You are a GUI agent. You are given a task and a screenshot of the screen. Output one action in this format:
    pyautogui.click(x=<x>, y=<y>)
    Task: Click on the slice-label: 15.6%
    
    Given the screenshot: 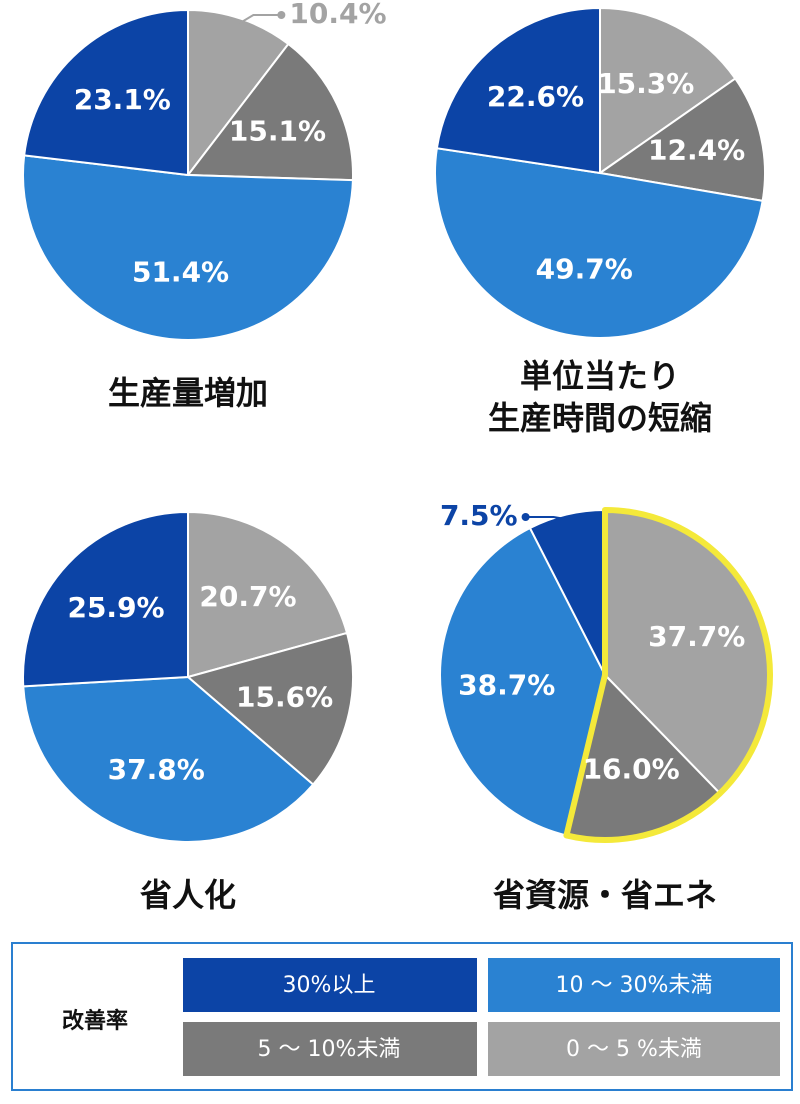 What is the action you would take?
    pyautogui.click(x=284, y=697)
    